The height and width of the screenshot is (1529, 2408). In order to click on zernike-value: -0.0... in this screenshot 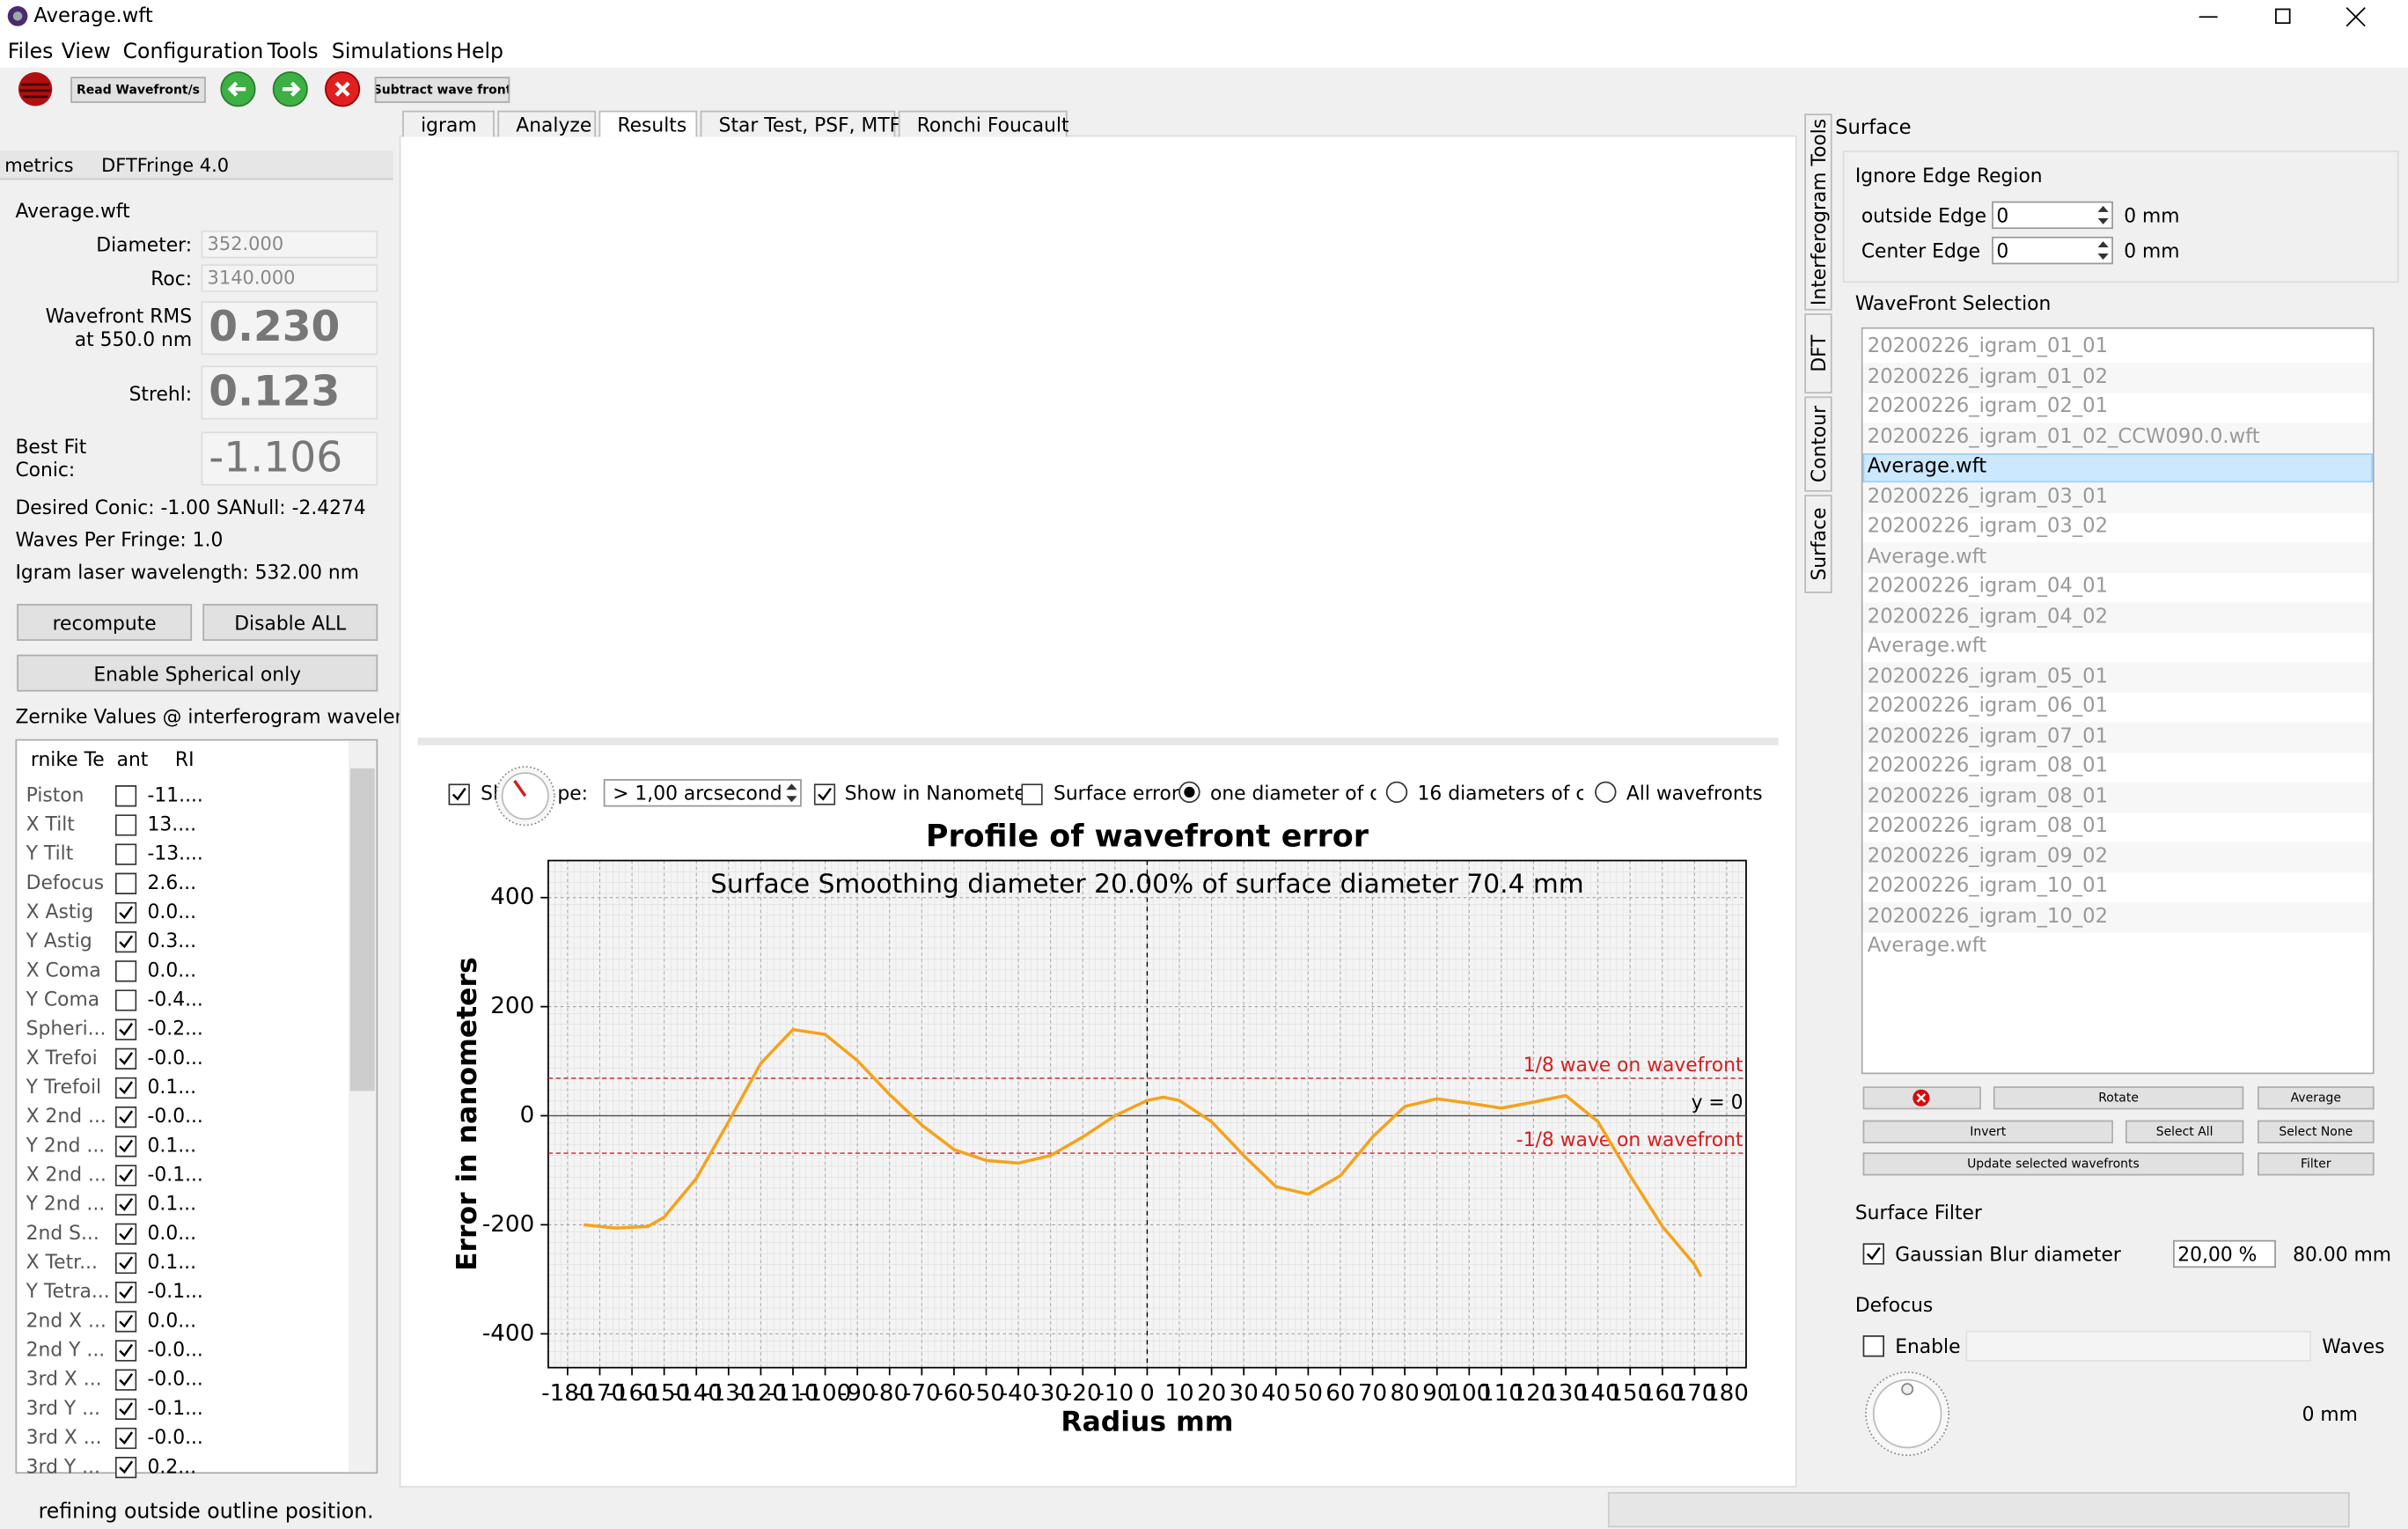, I will do `click(175, 1437)`.